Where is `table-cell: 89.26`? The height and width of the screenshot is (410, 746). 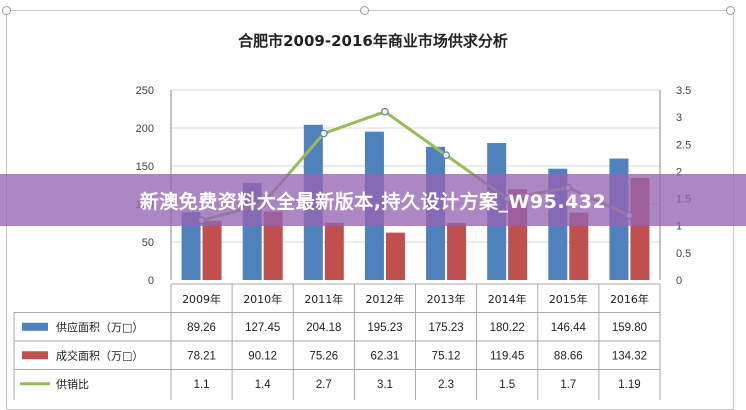 table-cell: 89.26 is located at coordinates (201, 328).